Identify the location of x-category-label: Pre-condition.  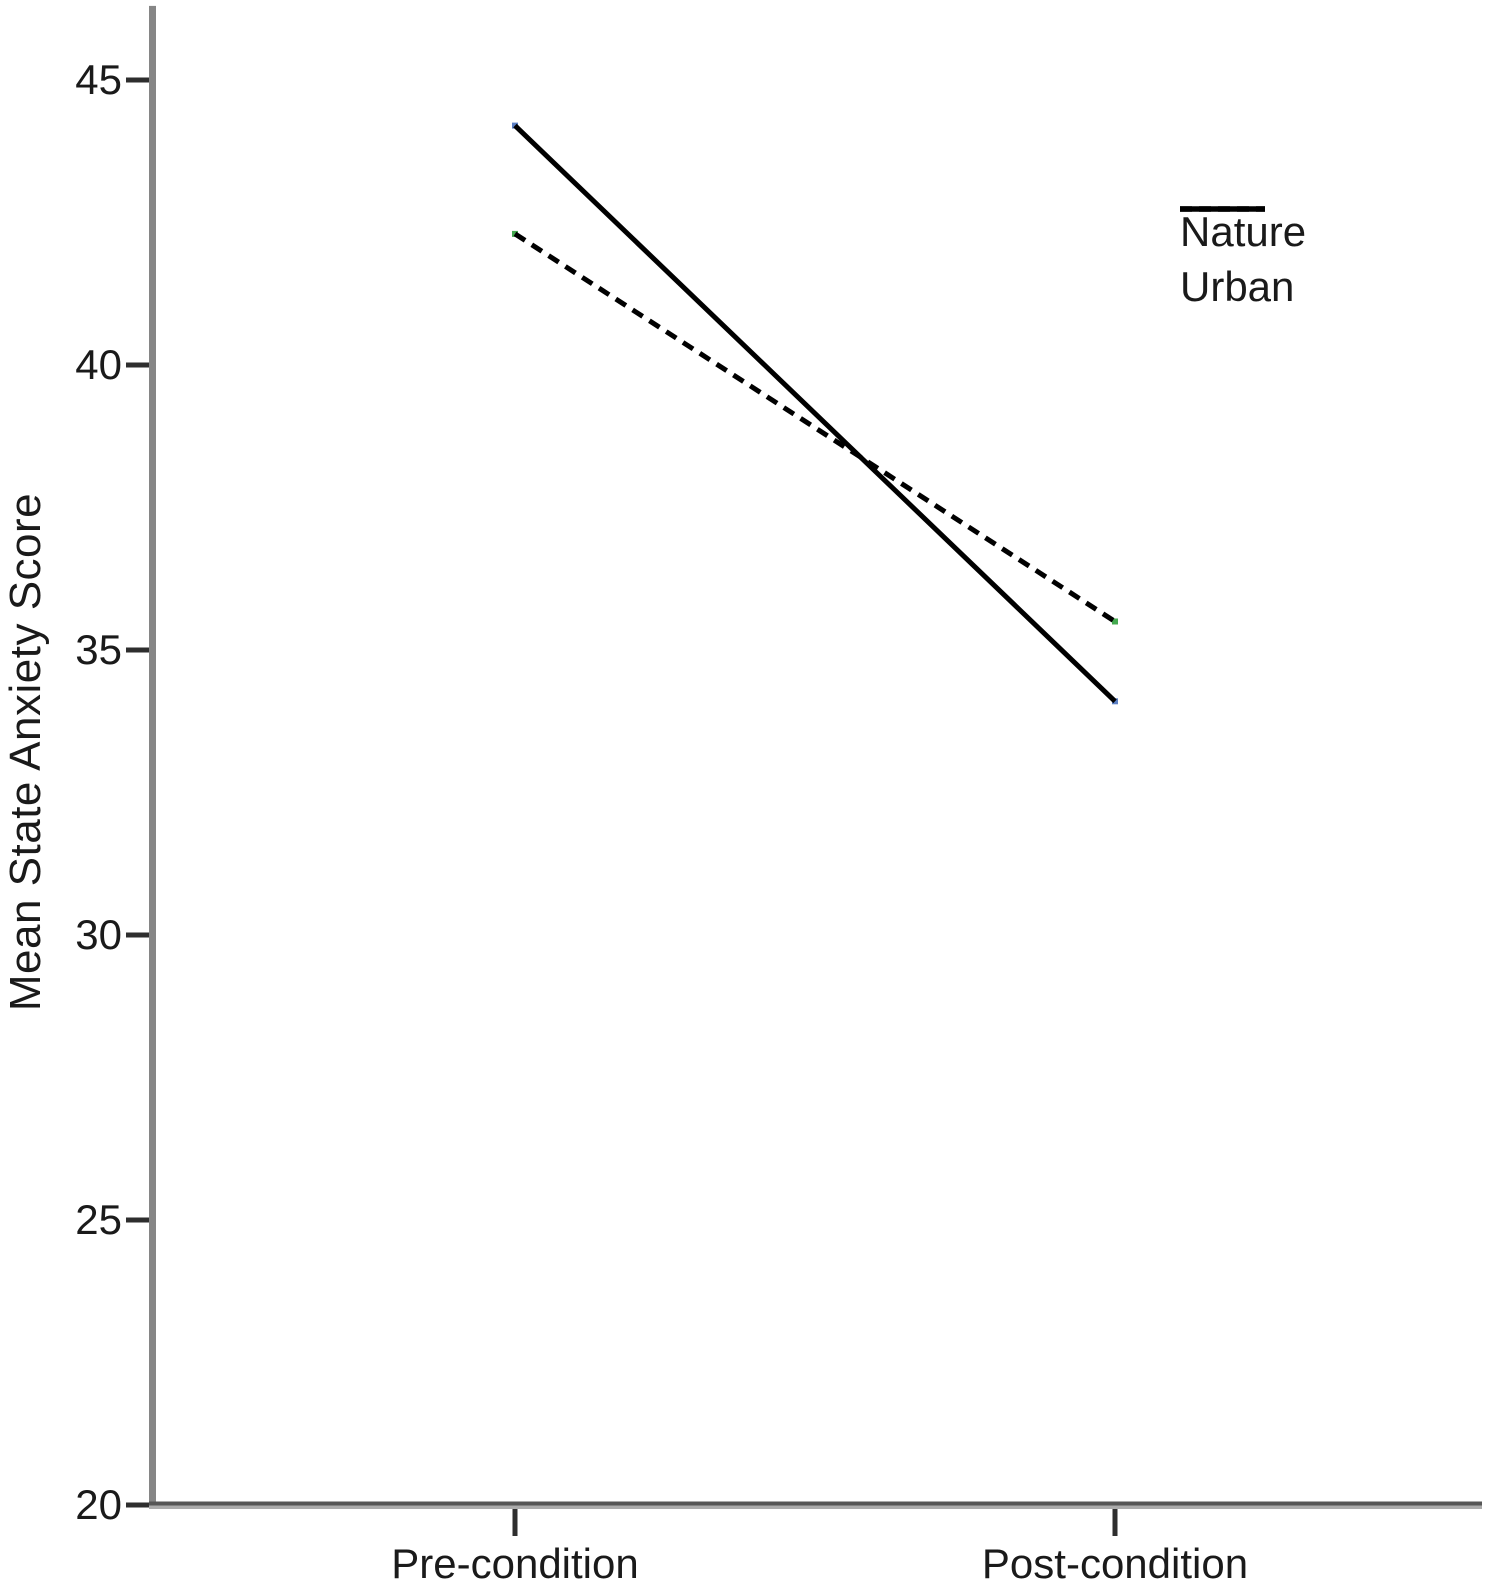
(515, 1563).